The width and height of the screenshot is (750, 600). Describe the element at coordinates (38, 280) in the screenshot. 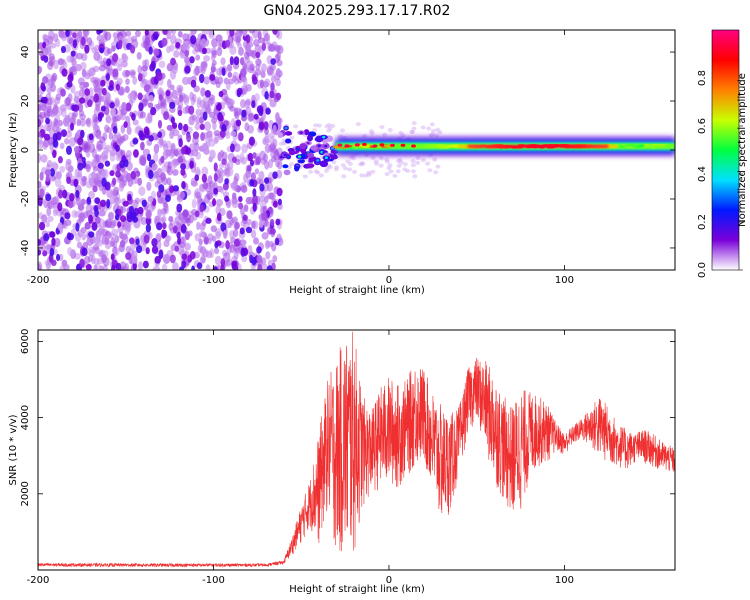

I see `x-tick-label: -200` at that location.